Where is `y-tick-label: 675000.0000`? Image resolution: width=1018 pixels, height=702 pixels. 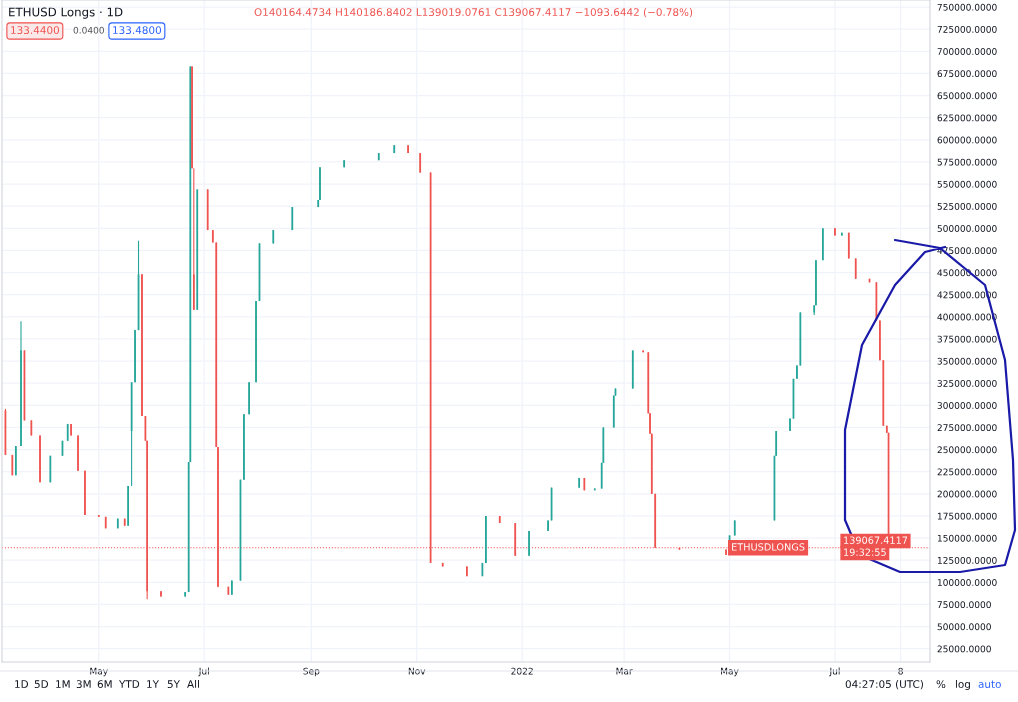
y-tick-label: 675000.0000 is located at coordinates (967, 74).